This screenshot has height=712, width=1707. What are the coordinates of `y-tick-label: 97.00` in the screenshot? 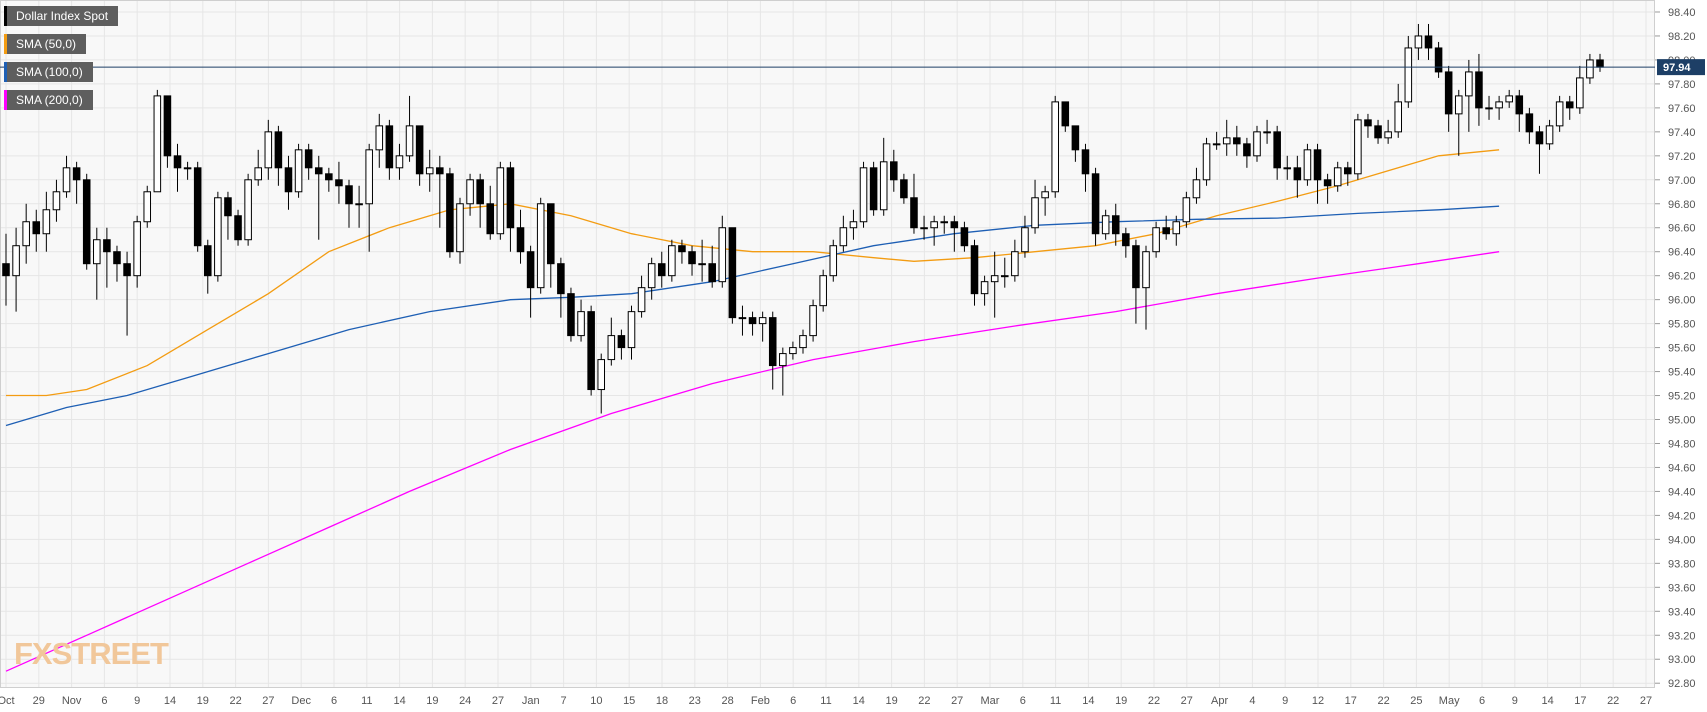 It's located at (1682, 181).